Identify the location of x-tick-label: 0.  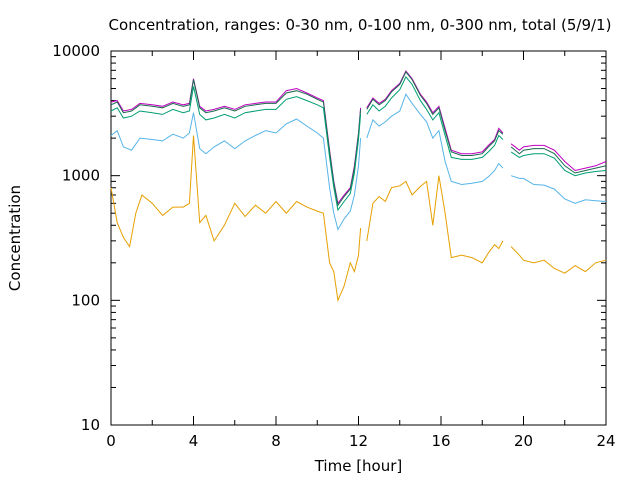
(111, 441).